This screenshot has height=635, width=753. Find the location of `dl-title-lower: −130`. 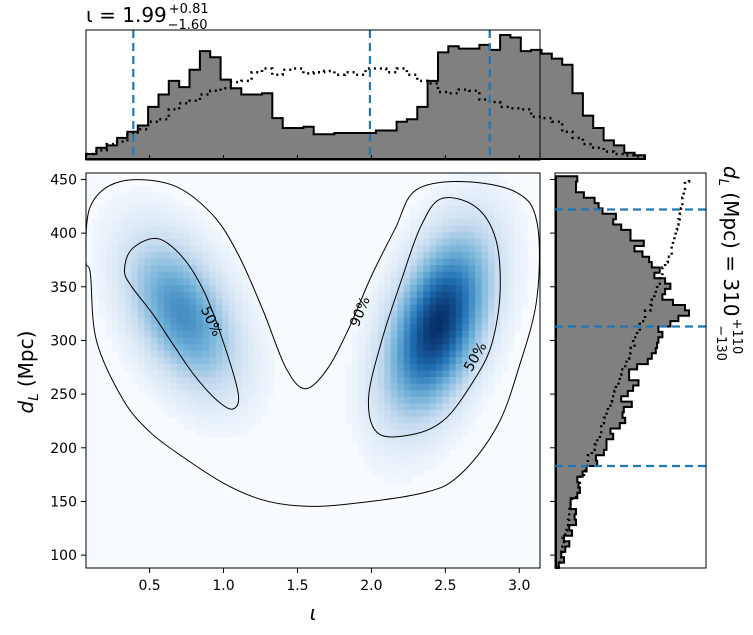

dl-title-lower: −130 is located at coordinates (720, 343).